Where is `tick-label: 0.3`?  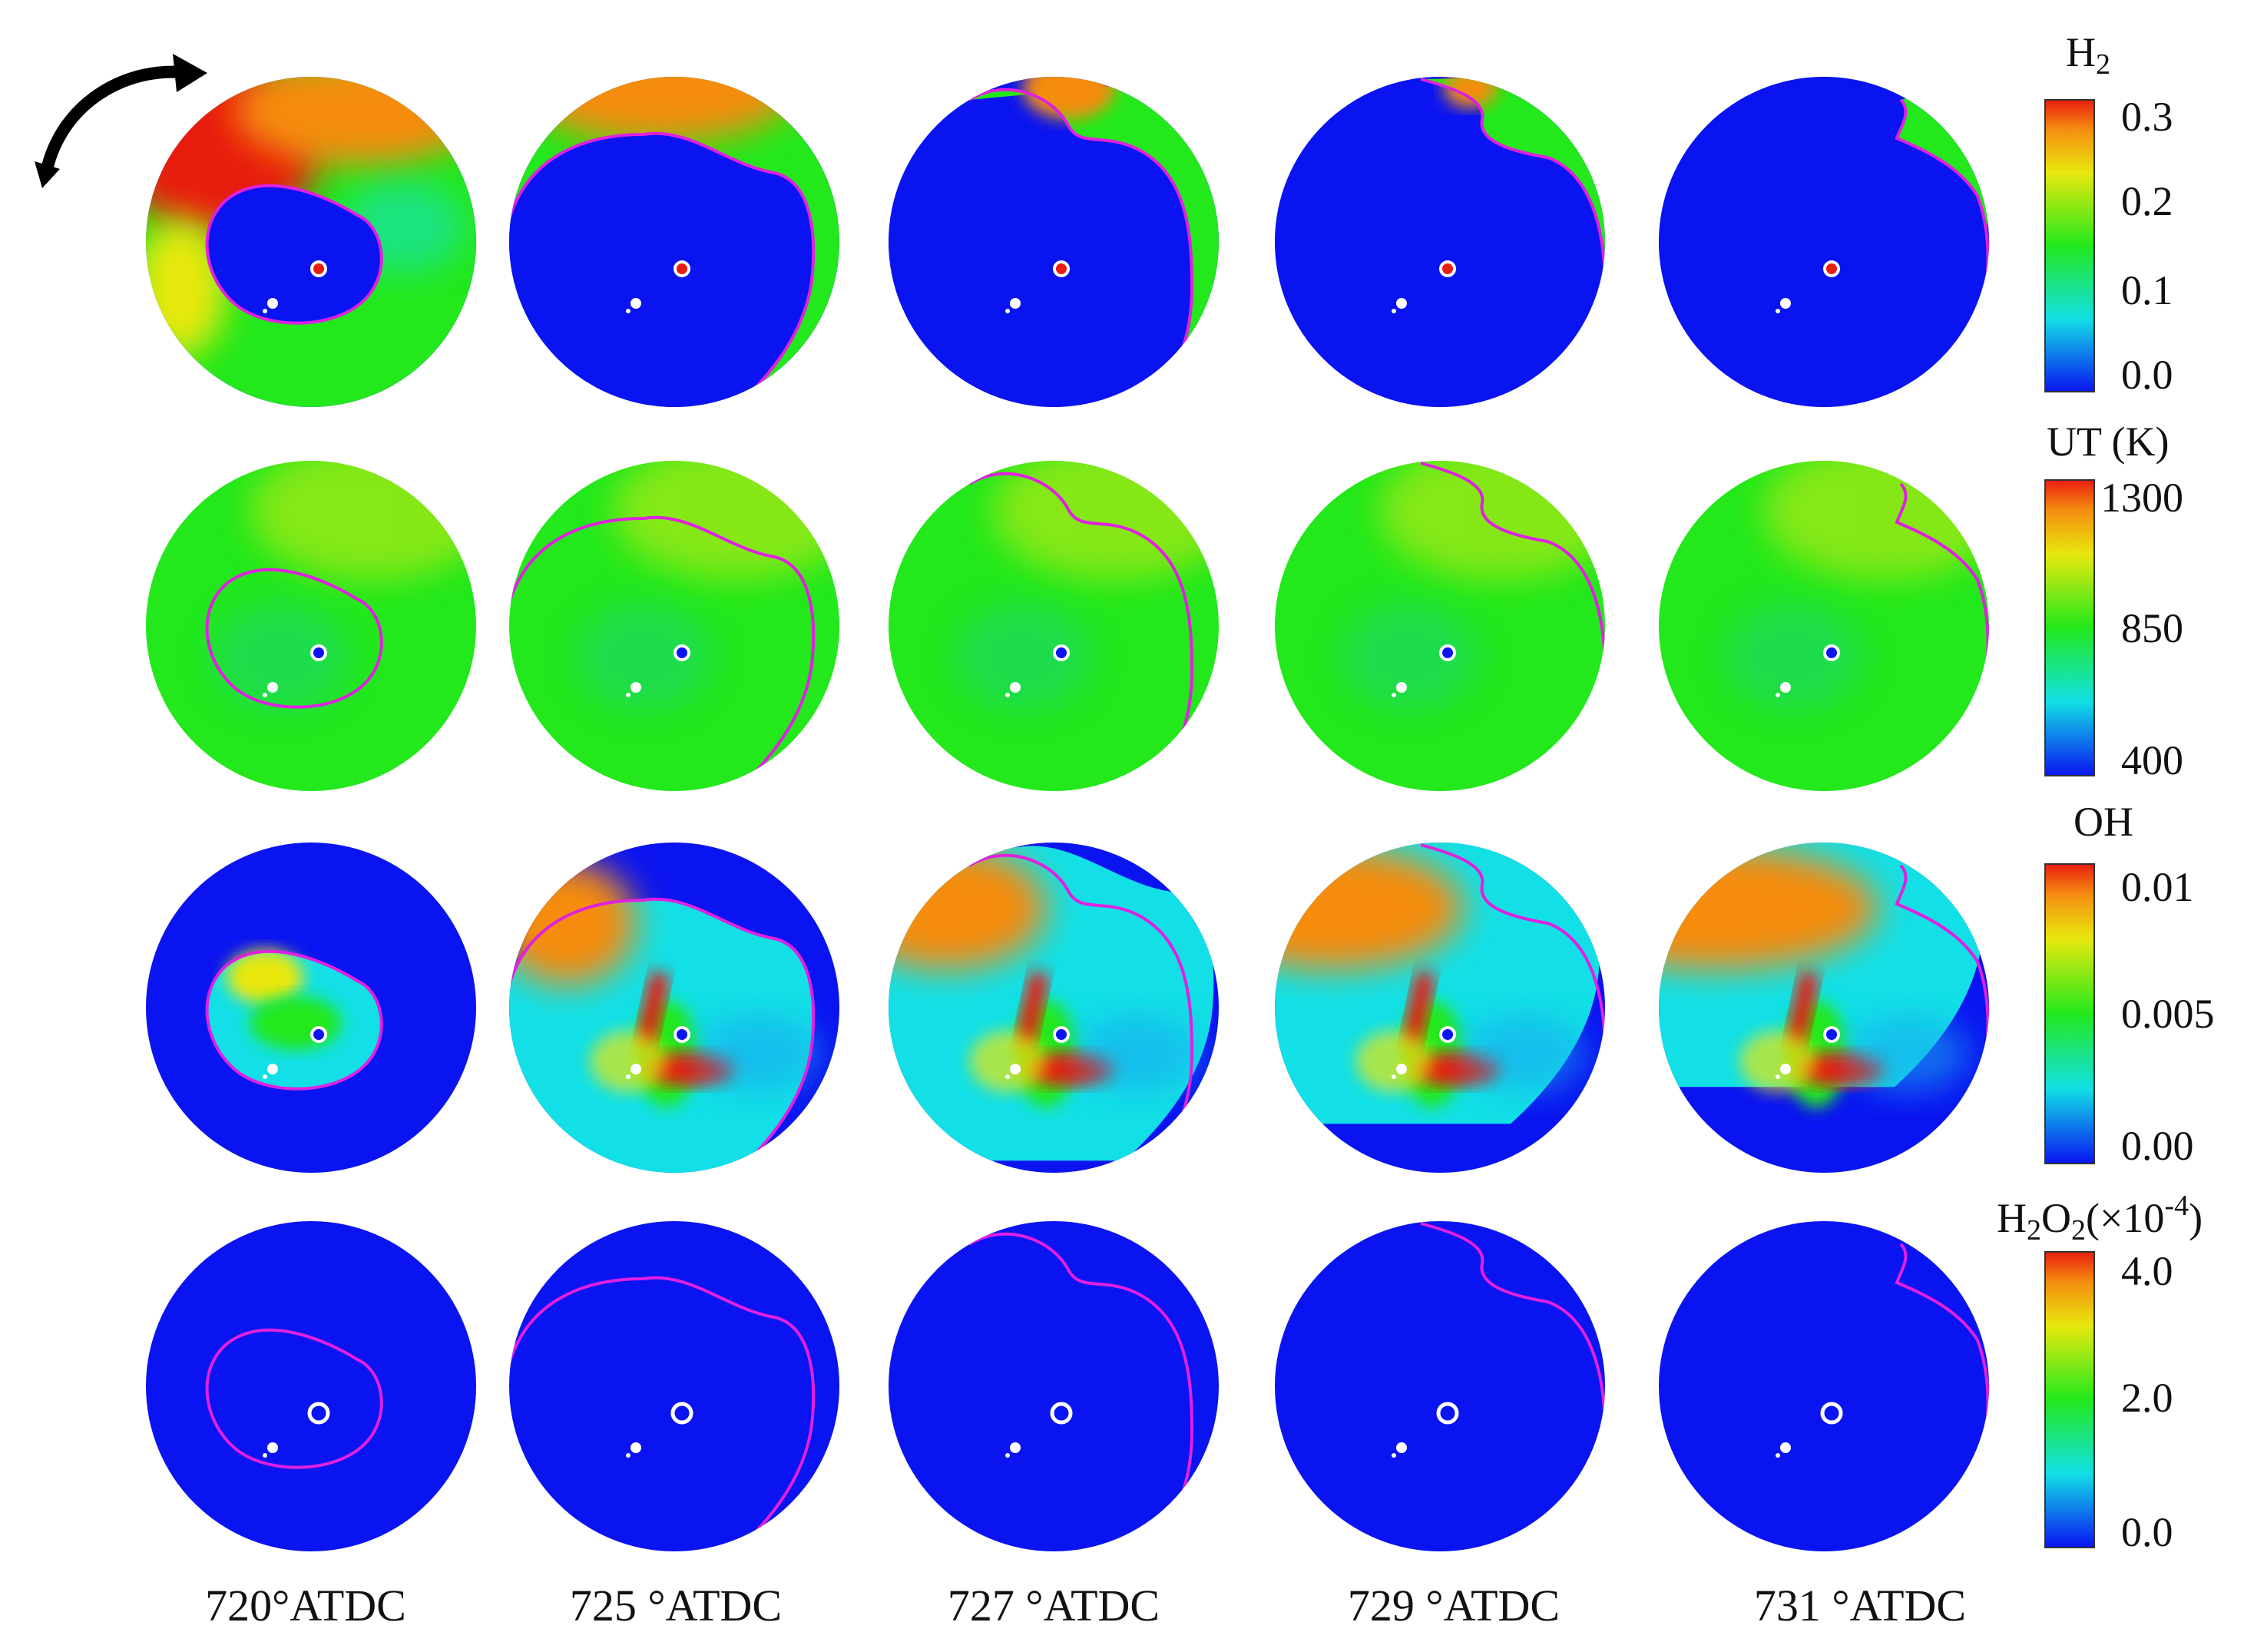 tick-label: 0.3 is located at coordinates (2147, 117).